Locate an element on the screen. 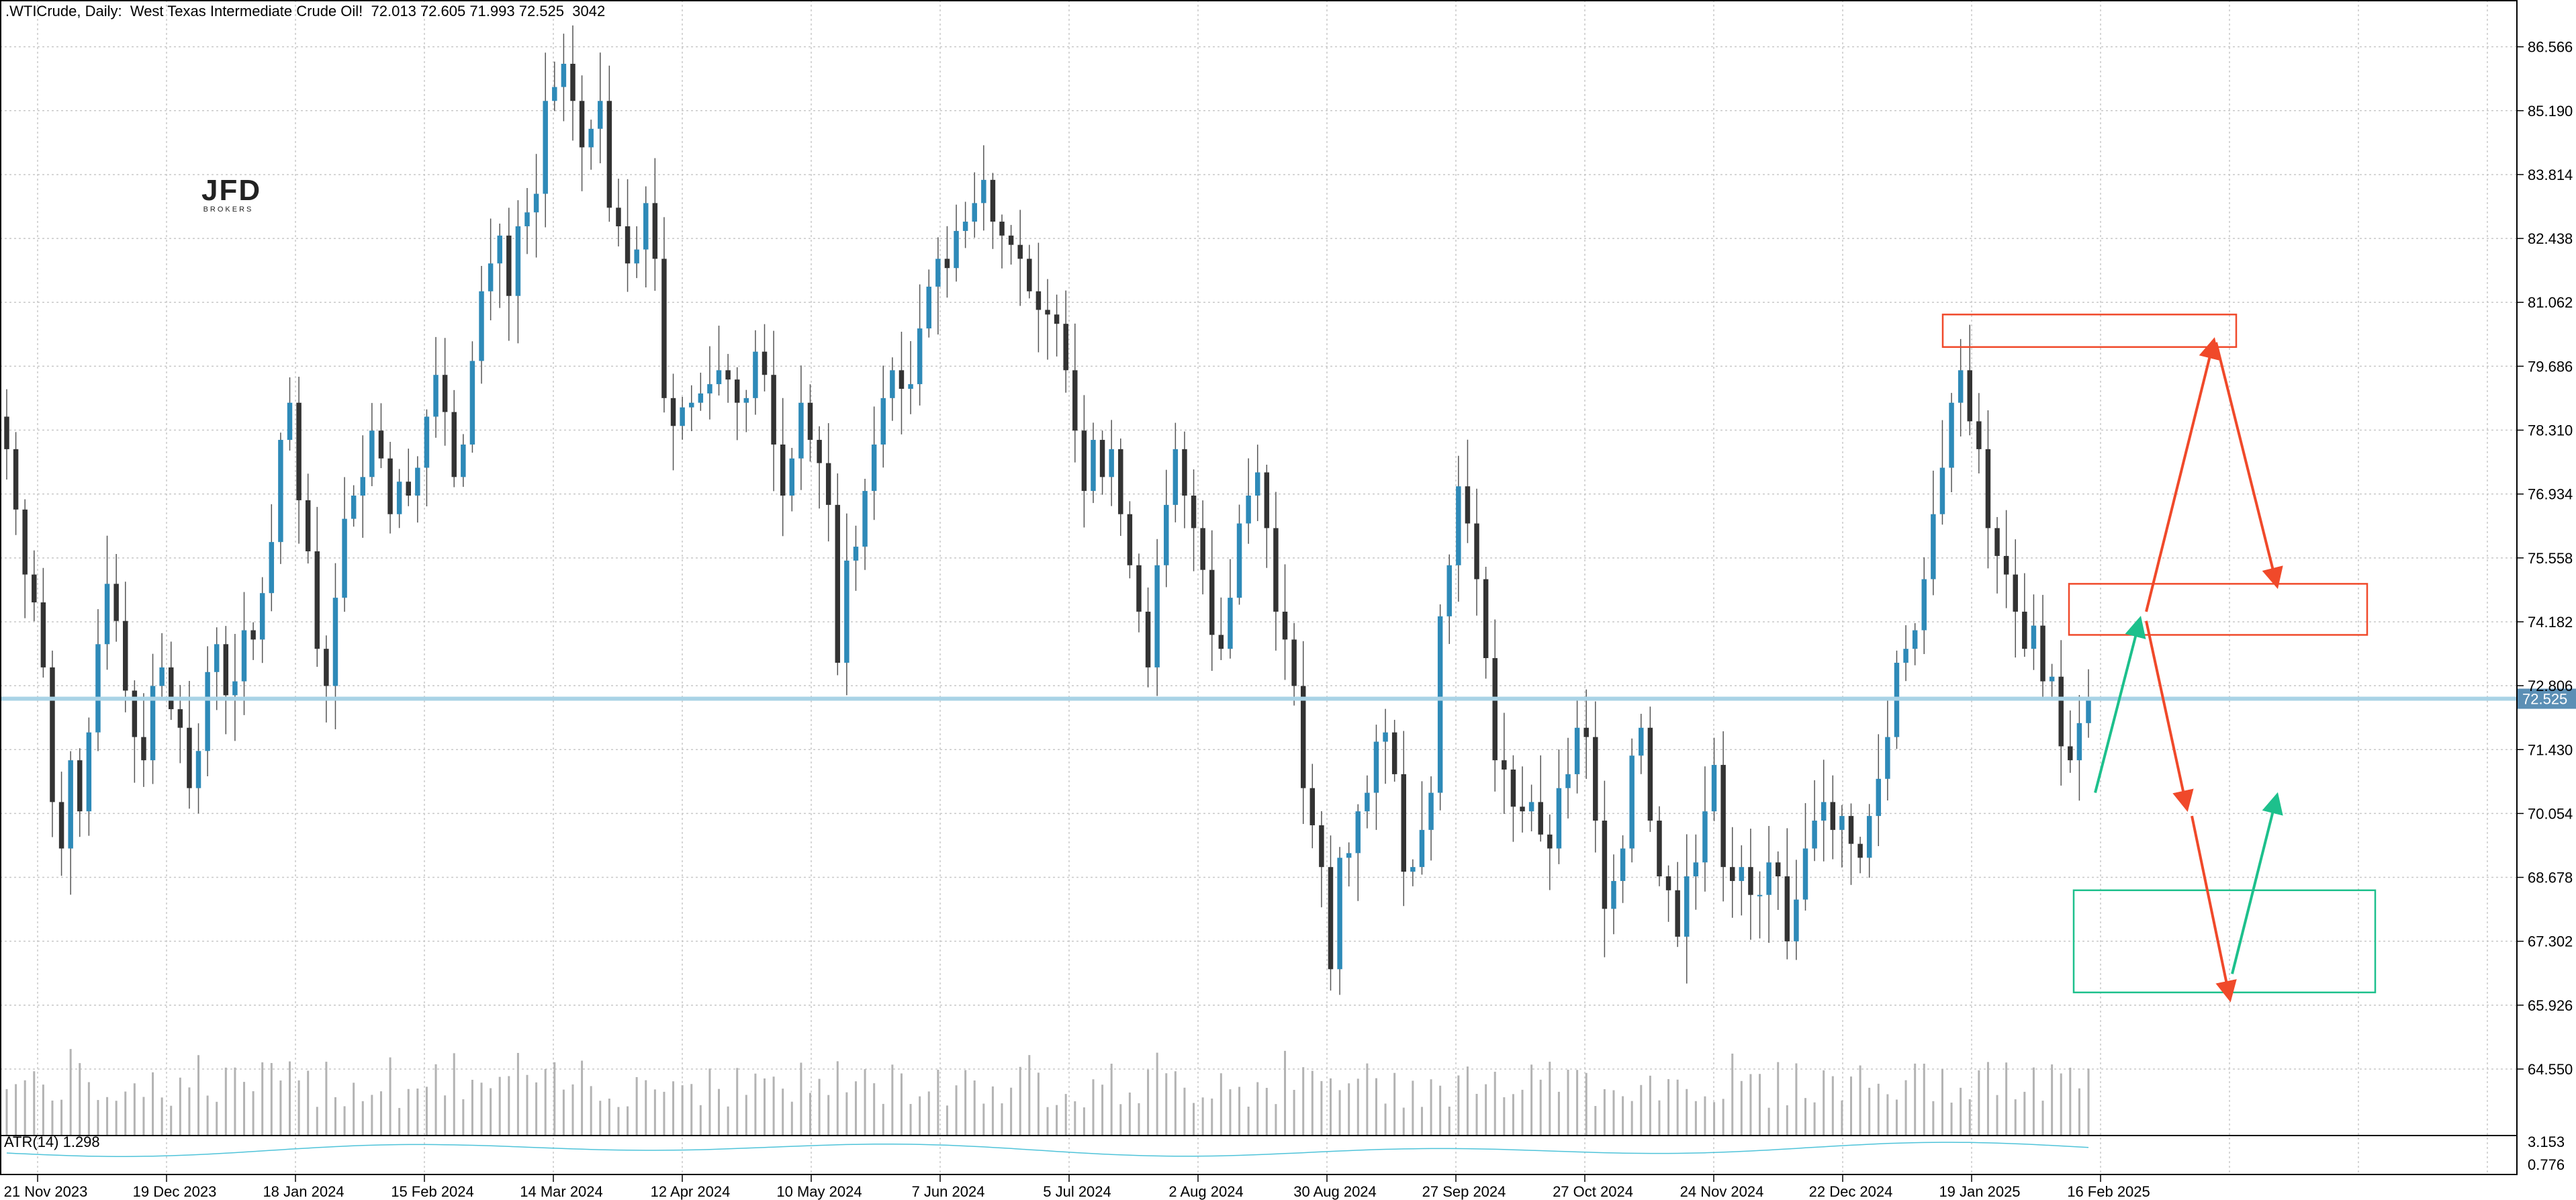 This screenshot has height=1200, width=2576. x-tick-label: 15 Feb 2024 is located at coordinates (432, 1192).